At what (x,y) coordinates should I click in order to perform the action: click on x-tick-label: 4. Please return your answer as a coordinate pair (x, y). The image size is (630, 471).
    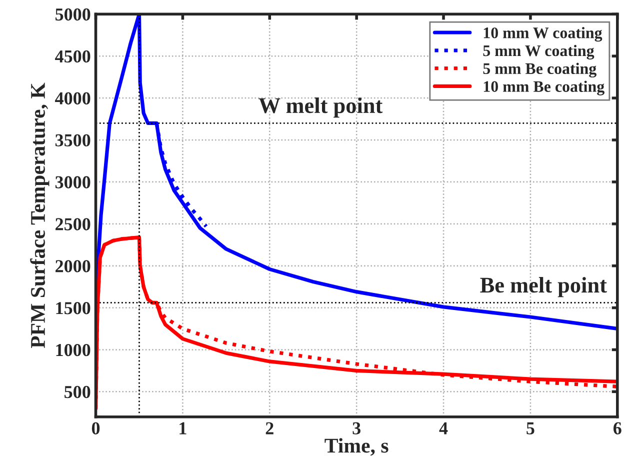
    Looking at the image, I should click on (443, 428).